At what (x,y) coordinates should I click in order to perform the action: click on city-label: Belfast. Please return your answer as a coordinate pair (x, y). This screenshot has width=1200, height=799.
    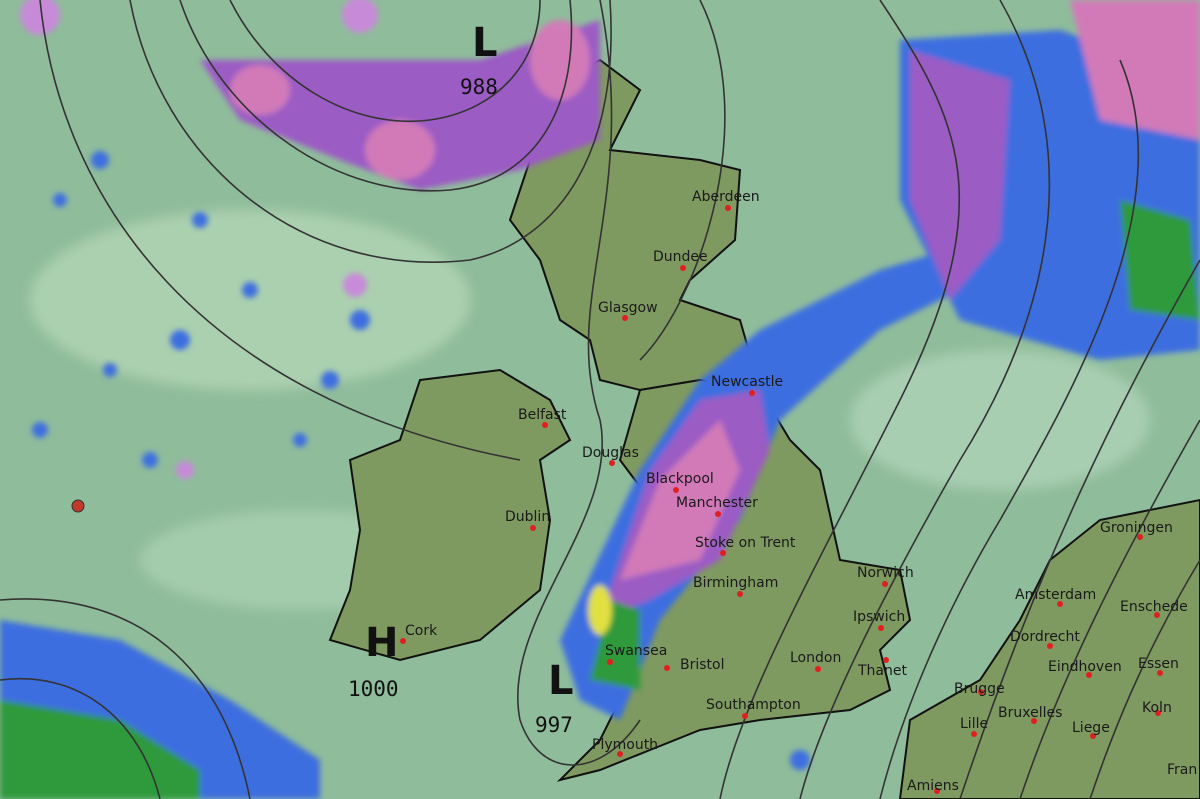
    Looking at the image, I should click on (542, 415).